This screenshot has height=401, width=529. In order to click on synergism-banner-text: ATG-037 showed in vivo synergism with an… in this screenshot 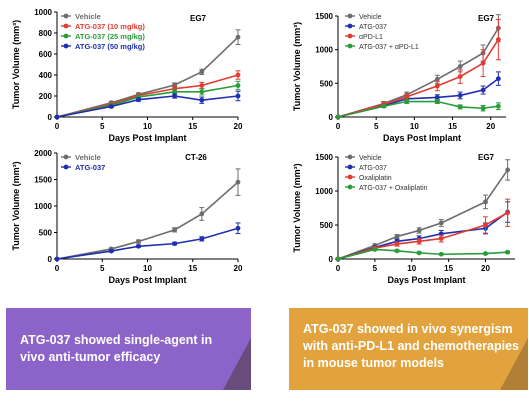, I will do `click(411, 346)`.